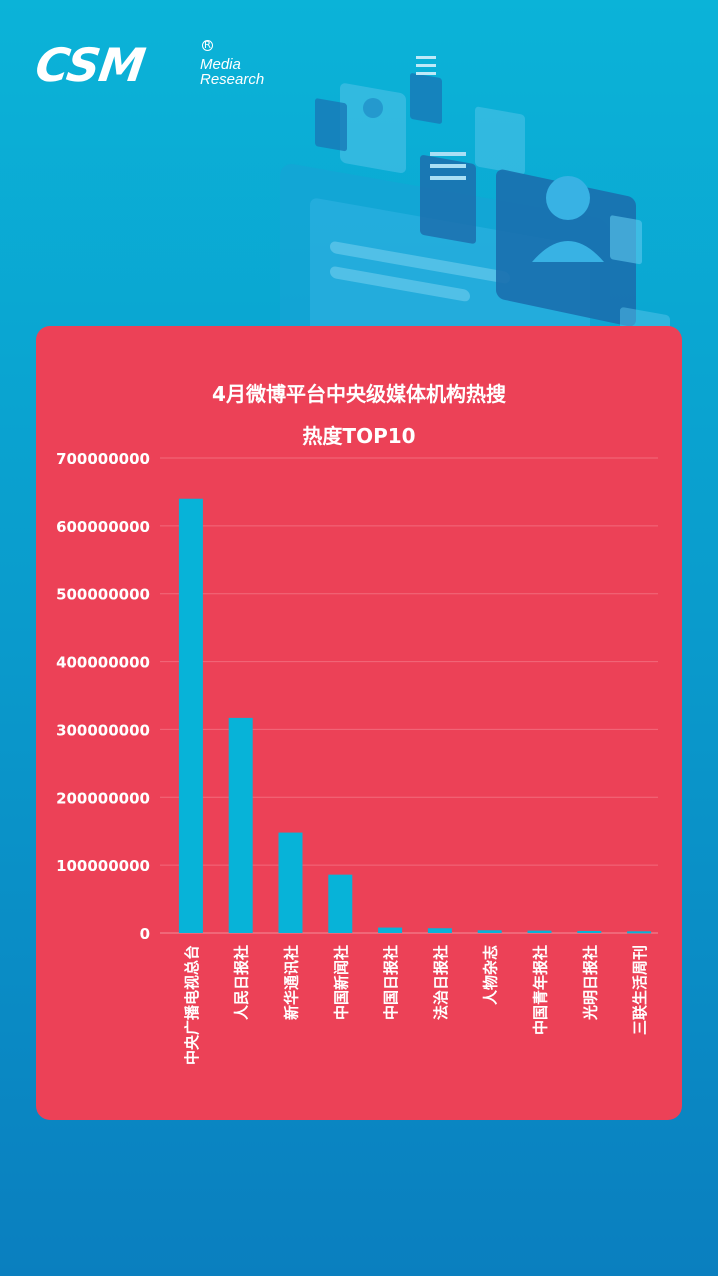  Describe the element at coordinates (475, 198) in the screenshot. I see `social-media-illustration` at that location.